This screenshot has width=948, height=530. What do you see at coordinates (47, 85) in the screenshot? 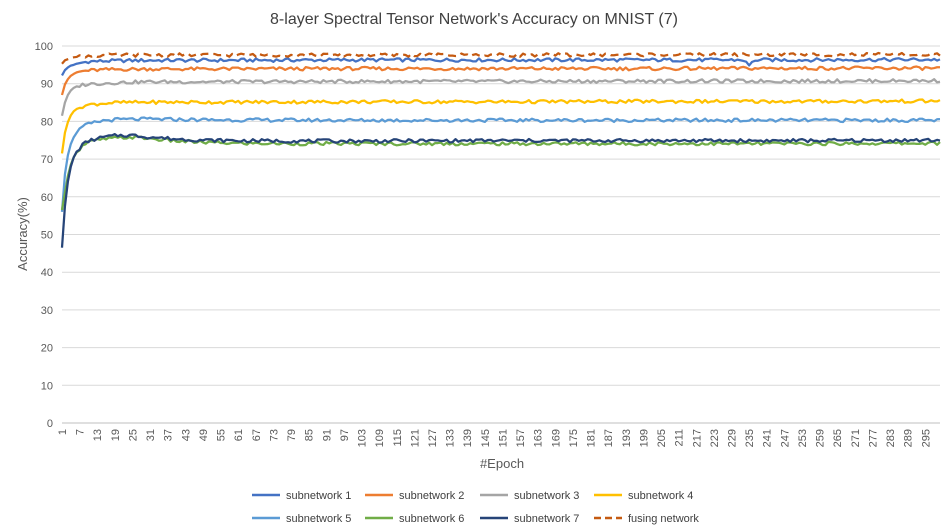
I see `y-tick-label: 90` at bounding box center [47, 85].